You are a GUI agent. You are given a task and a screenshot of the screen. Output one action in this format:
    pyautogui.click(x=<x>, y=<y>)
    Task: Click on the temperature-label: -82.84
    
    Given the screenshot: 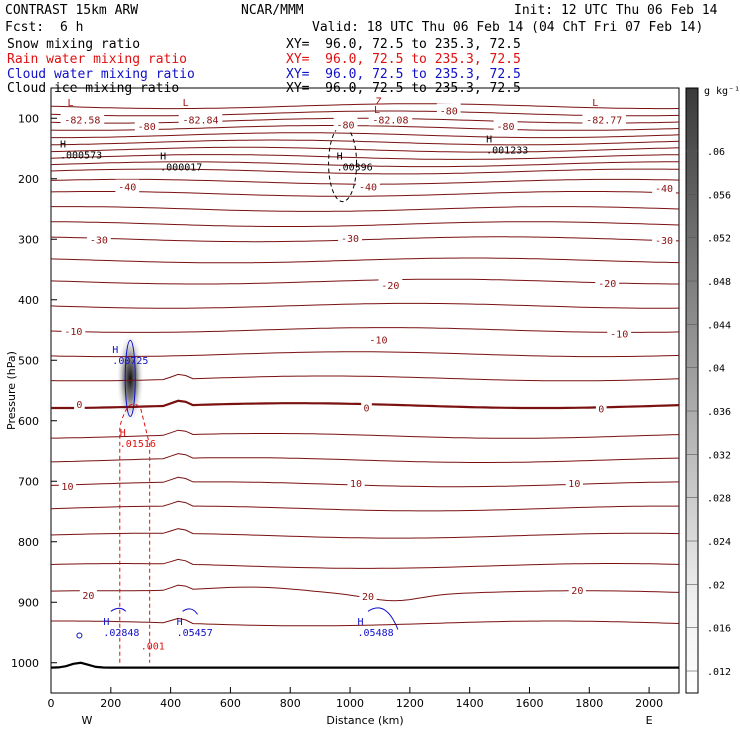 What is the action you would take?
    pyautogui.click(x=200, y=120)
    